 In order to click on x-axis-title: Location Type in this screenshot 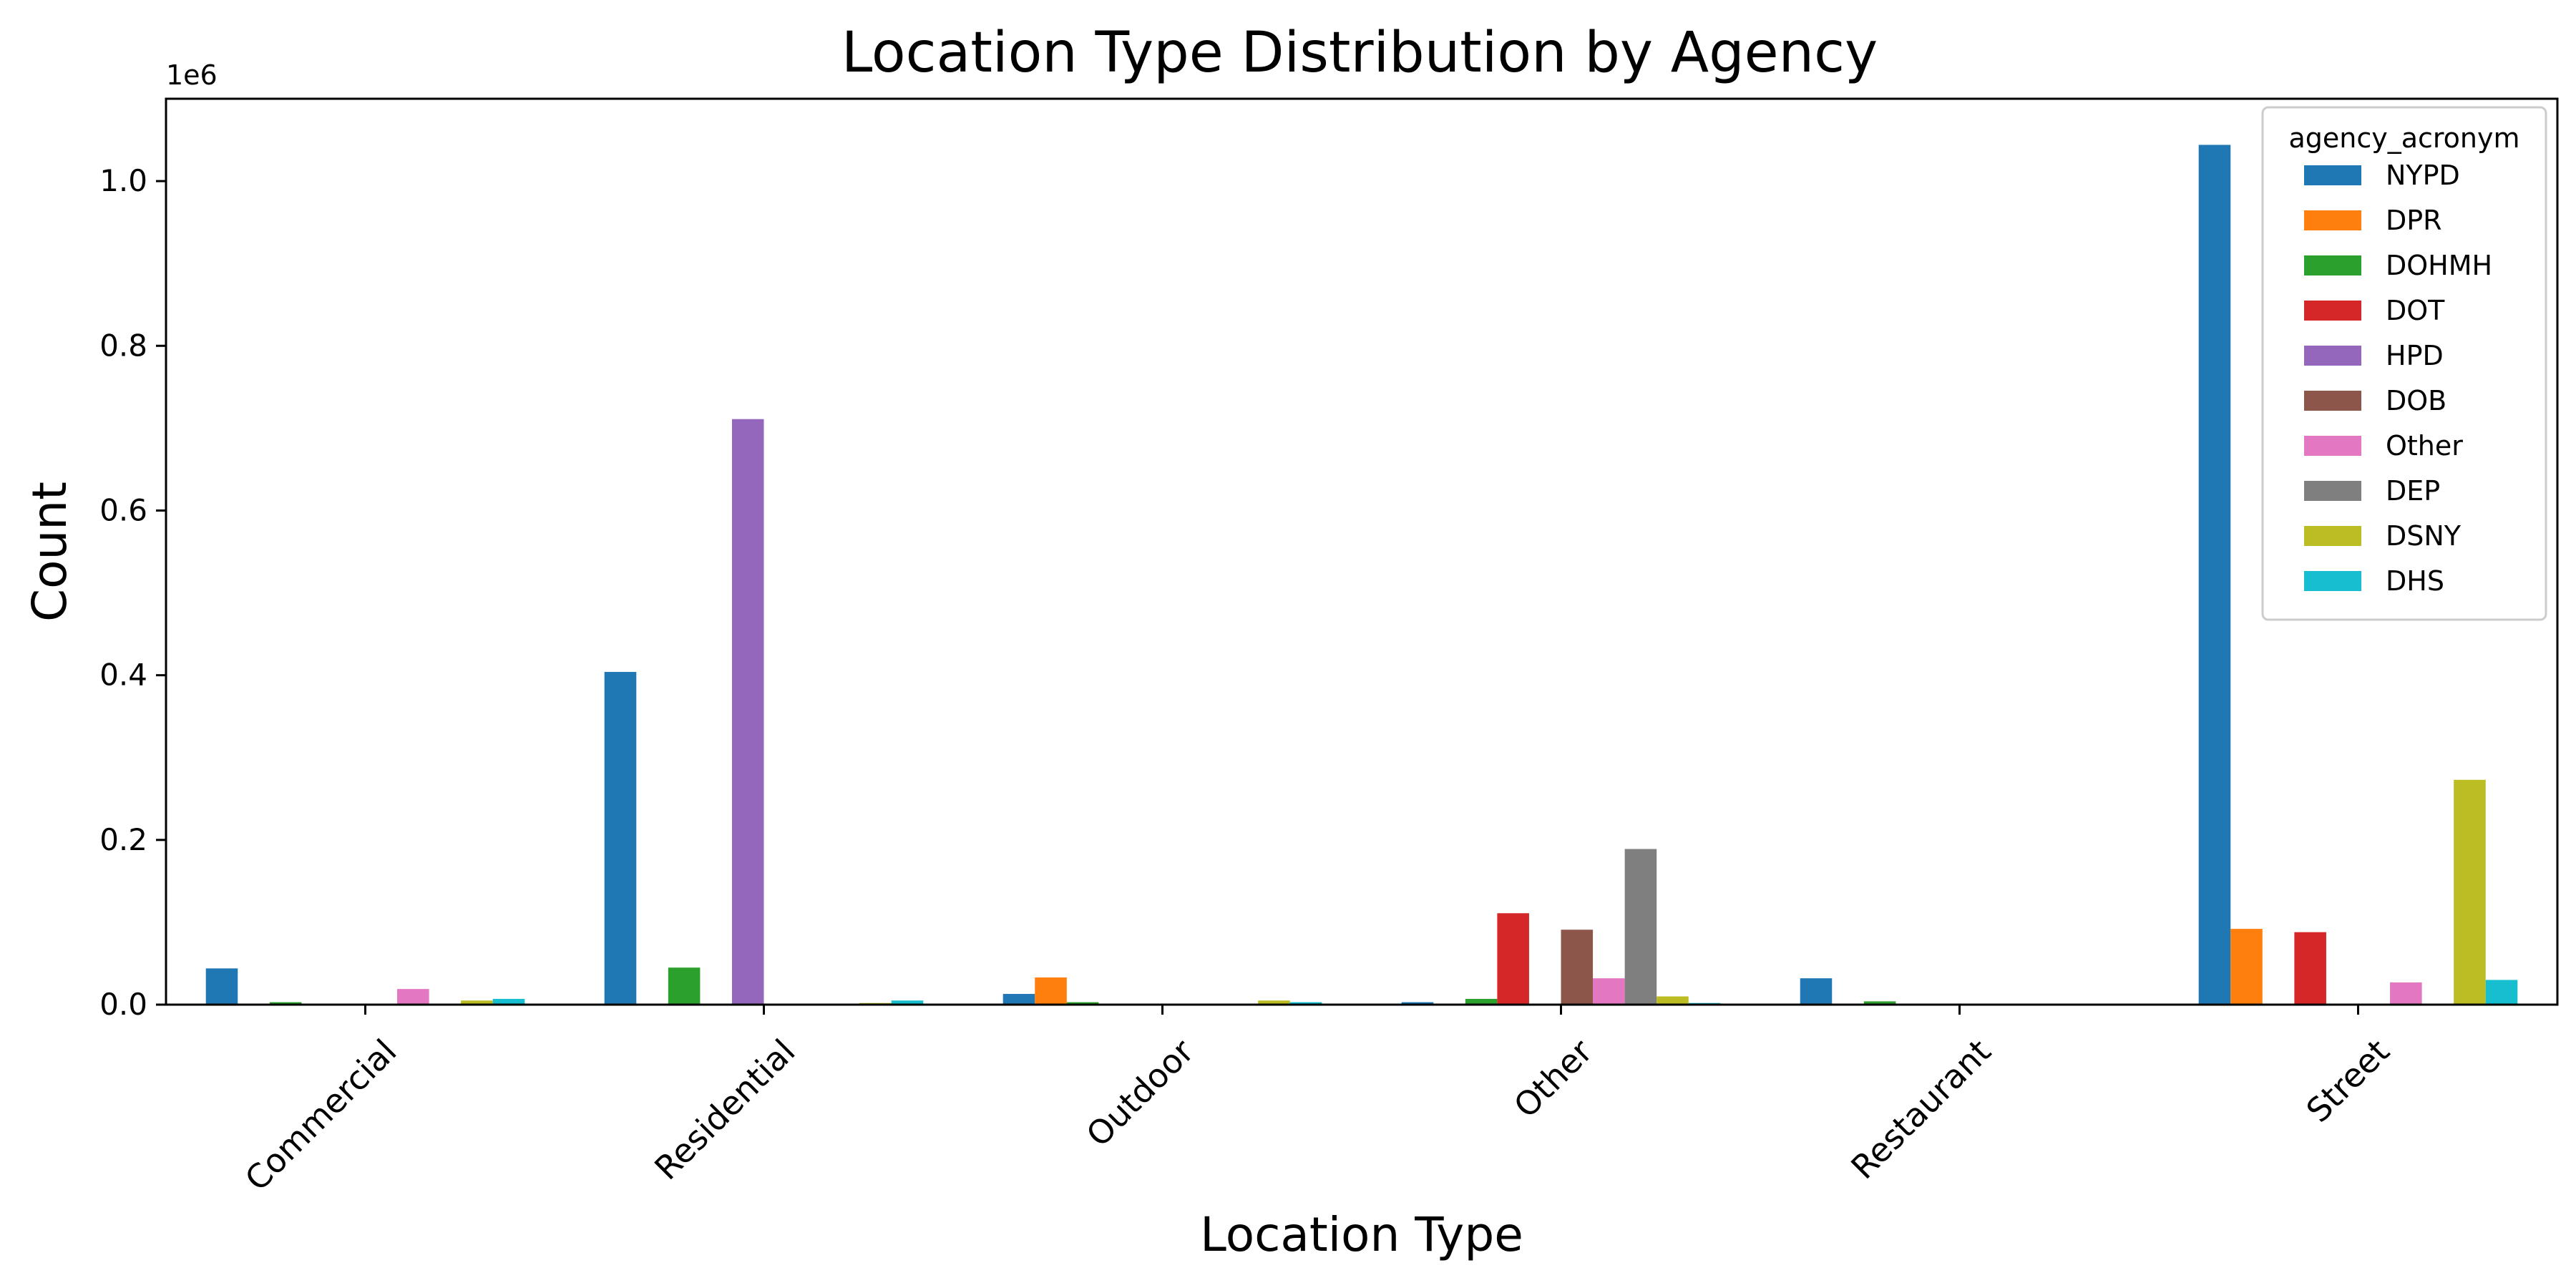, I will do `click(1361, 1234)`.